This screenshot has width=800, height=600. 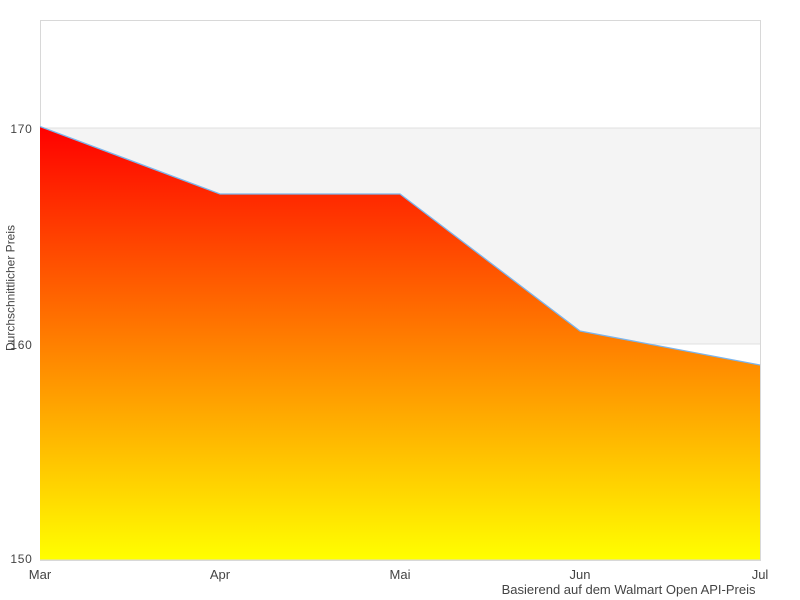 I want to click on svg-text: Jun, so click(x=580, y=574).